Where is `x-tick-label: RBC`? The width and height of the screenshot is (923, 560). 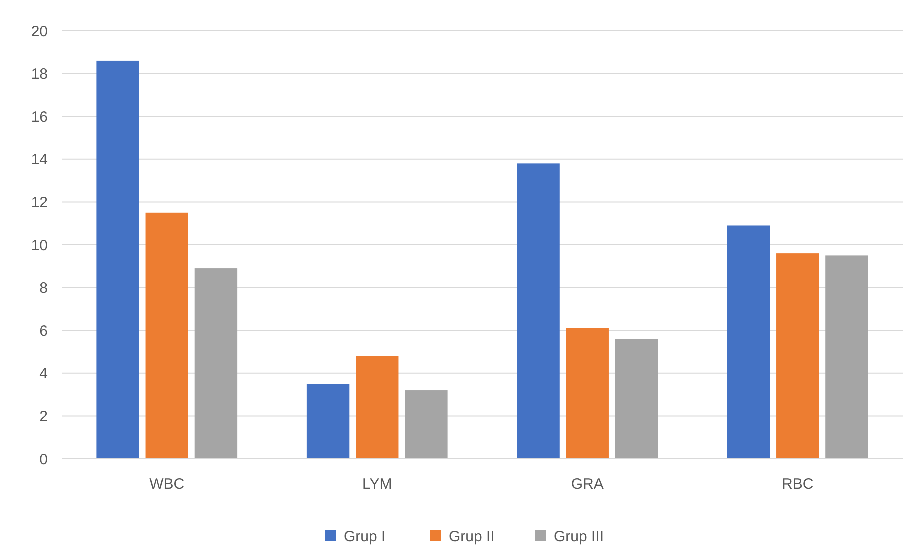
x-tick-label: RBC is located at coordinates (798, 484).